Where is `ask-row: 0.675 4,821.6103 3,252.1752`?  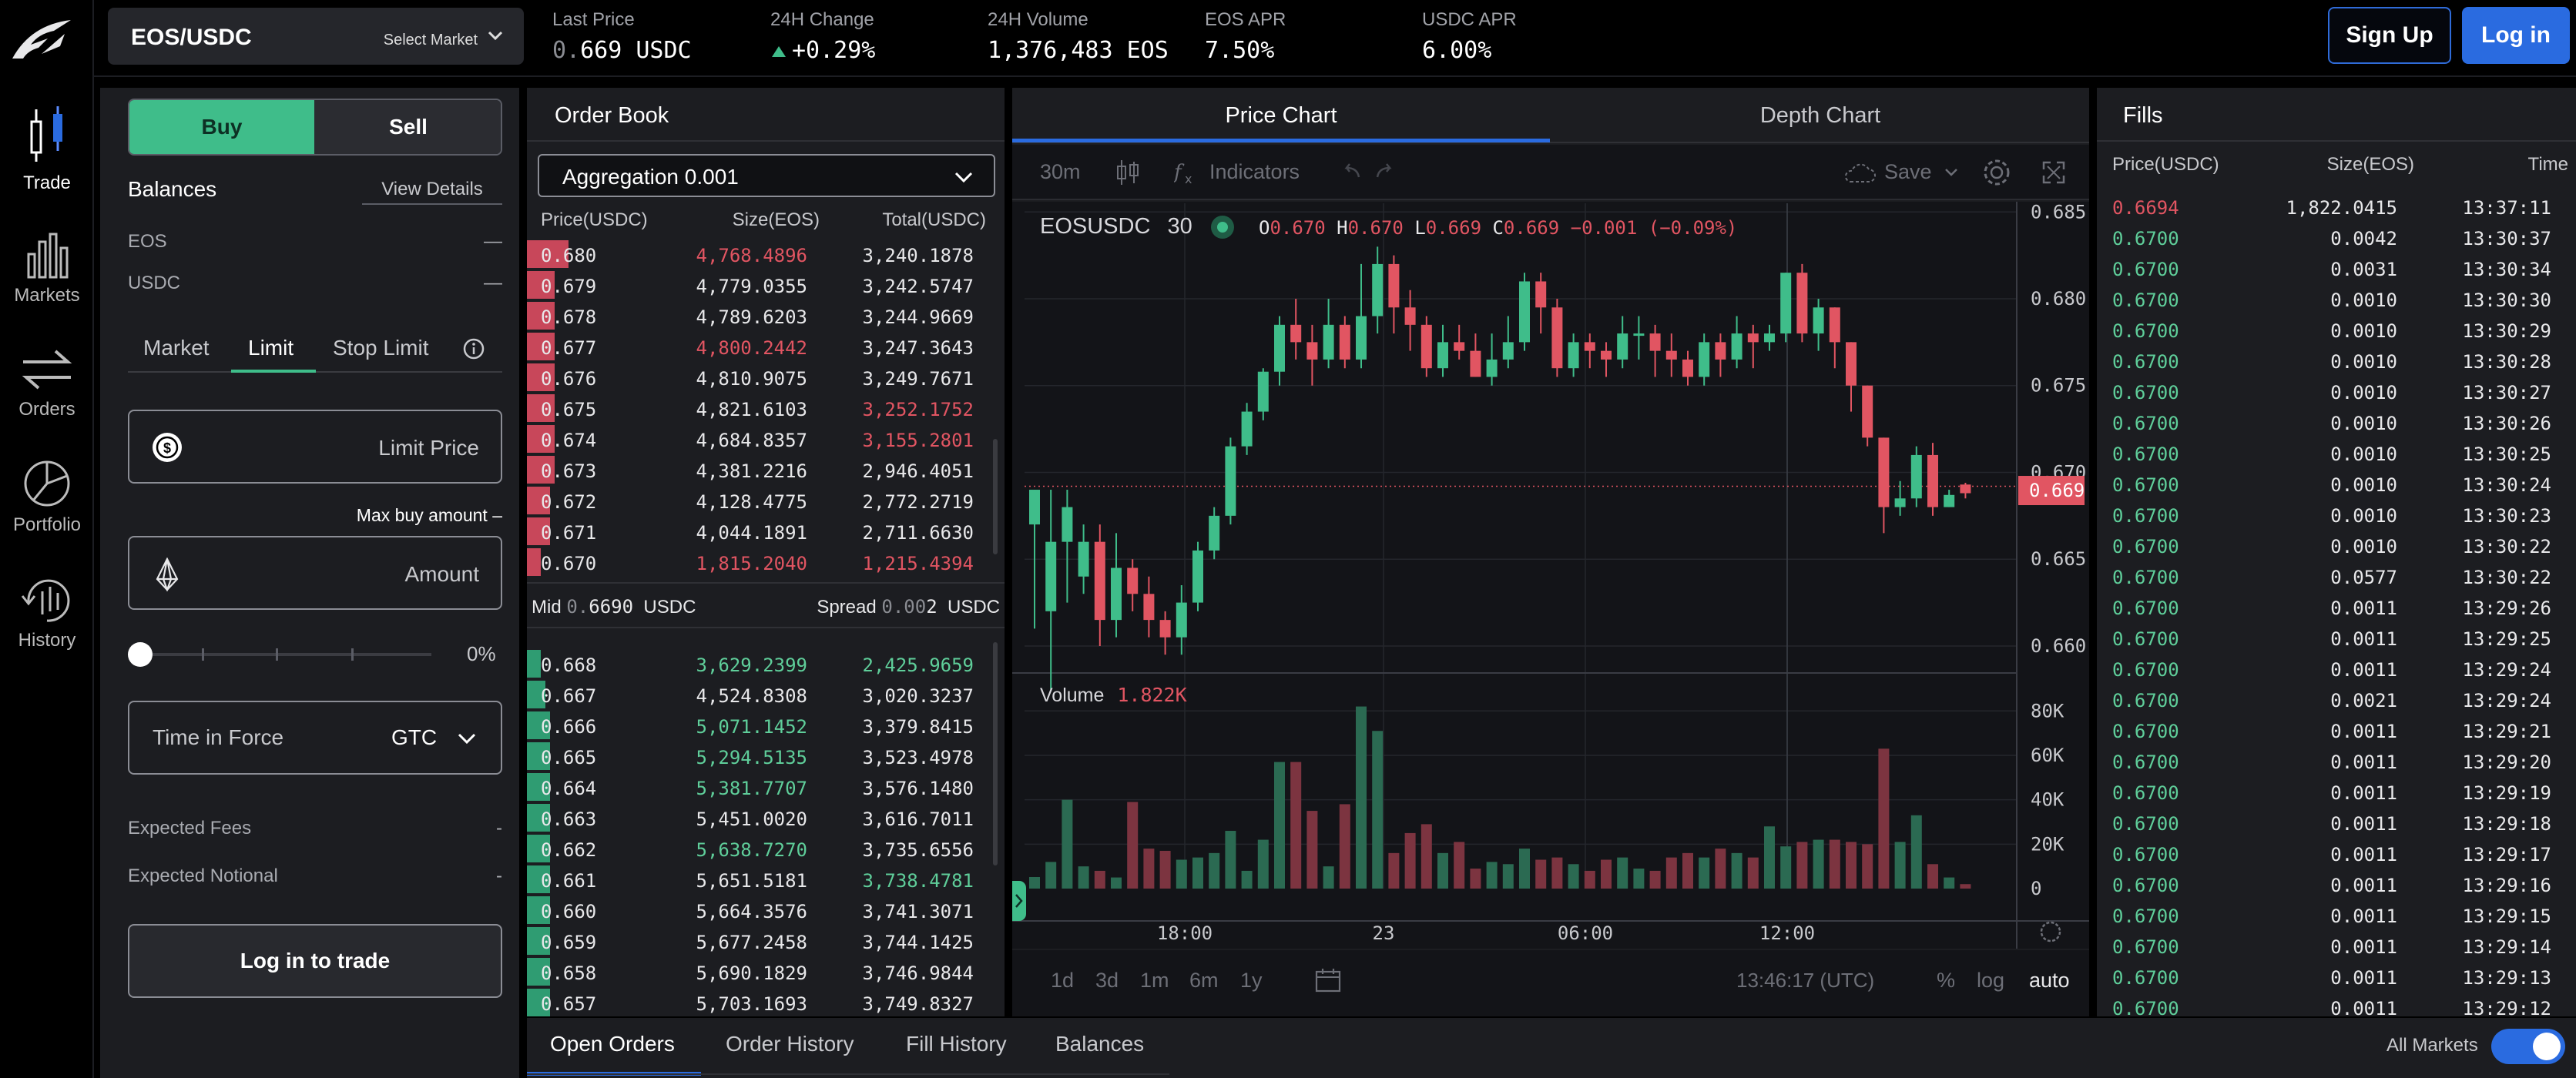
ask-row: 0.675 4,821.6103 3,252.1752 is located at coordinates (759, 409).